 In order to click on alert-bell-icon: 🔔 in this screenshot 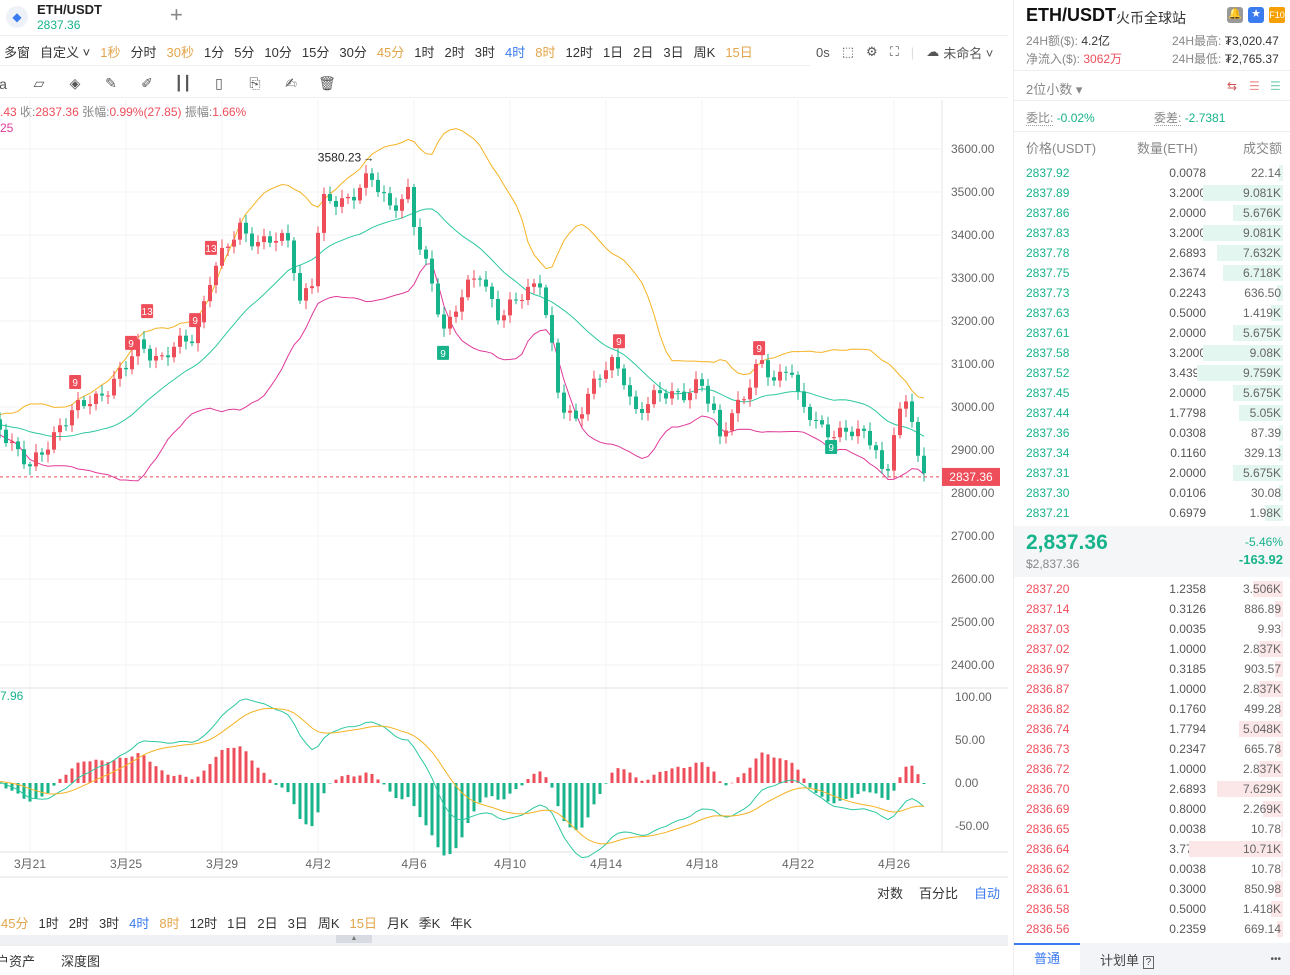, I will do `click(1235, 15)`.